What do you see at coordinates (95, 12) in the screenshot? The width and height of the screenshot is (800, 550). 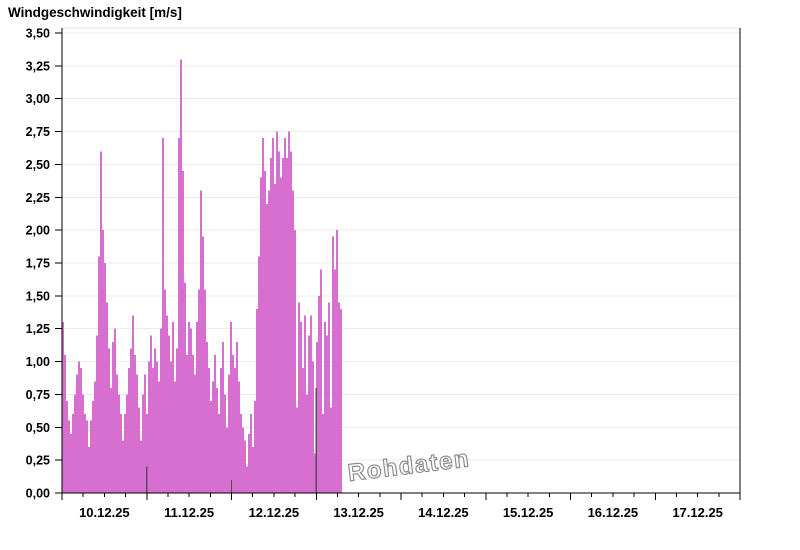 I see `chart-title: Windgeschwindigkeit [m/s]` at bounding box center [95, 12].